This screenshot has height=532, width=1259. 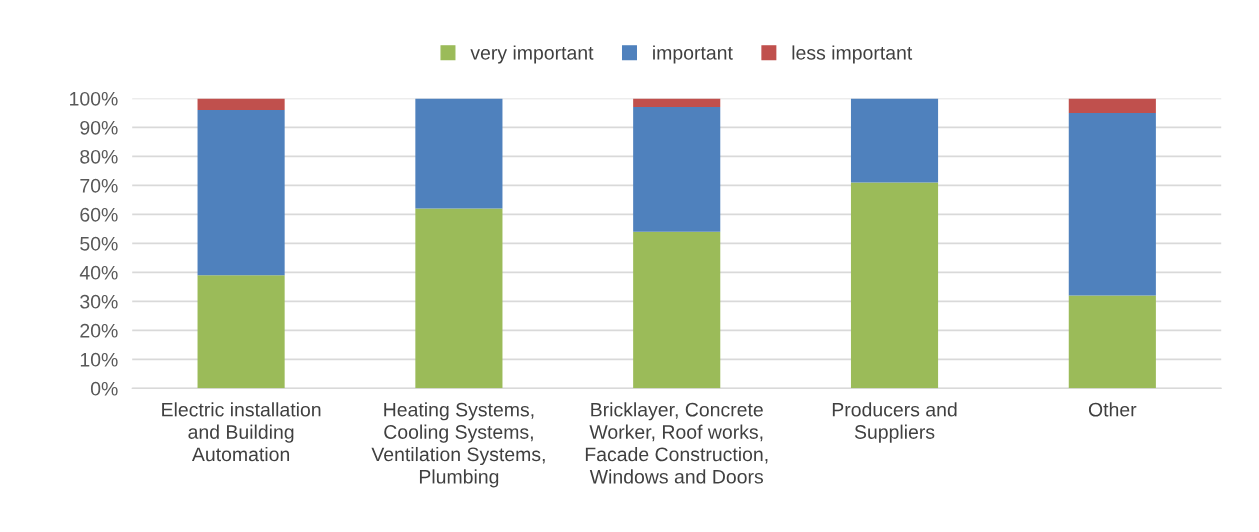 What do you see at coordinates (99, 214) in the screenshot?
I see `y-tick-label: 60%` at bounding box center [99, 214].